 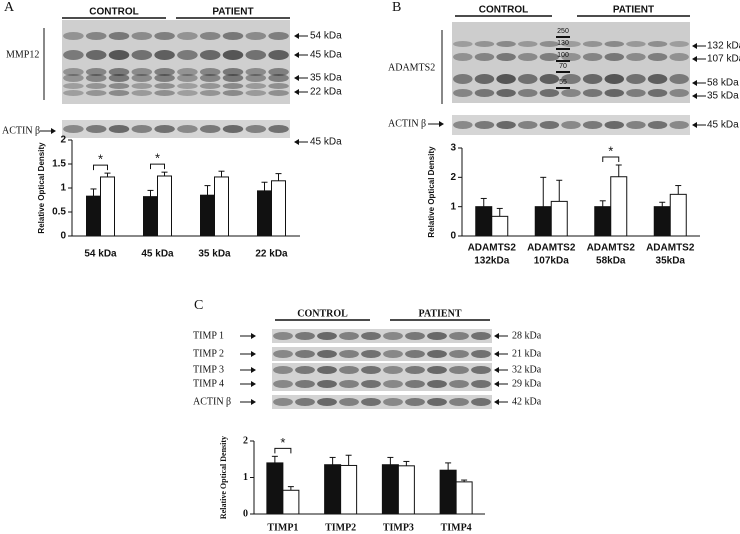 What do you see at coordinates (63, 140) in the screenshot?
I see `y-tick-label: 2` at bounding box center [63, 140].